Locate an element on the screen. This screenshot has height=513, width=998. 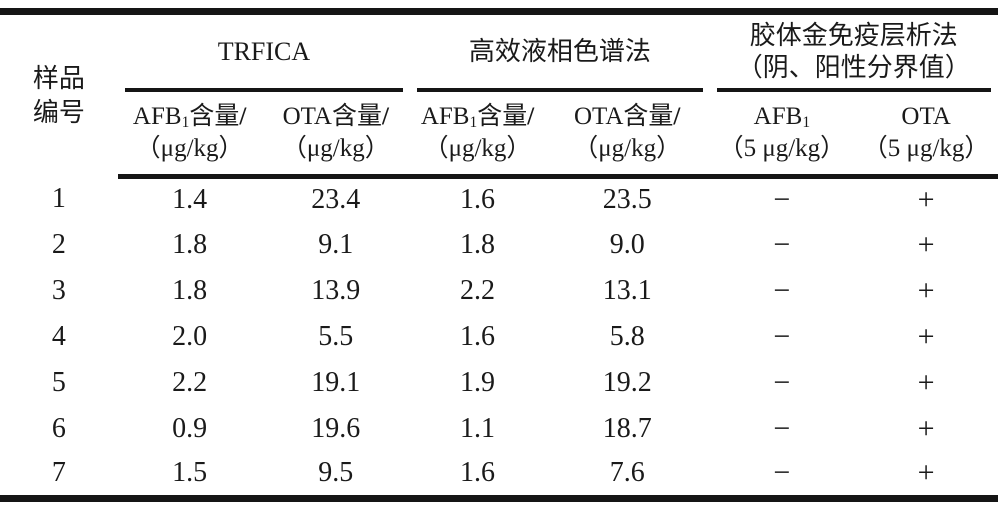
group-header-hplc: 高效液相色谱法 is located at coordinates (559, 52).